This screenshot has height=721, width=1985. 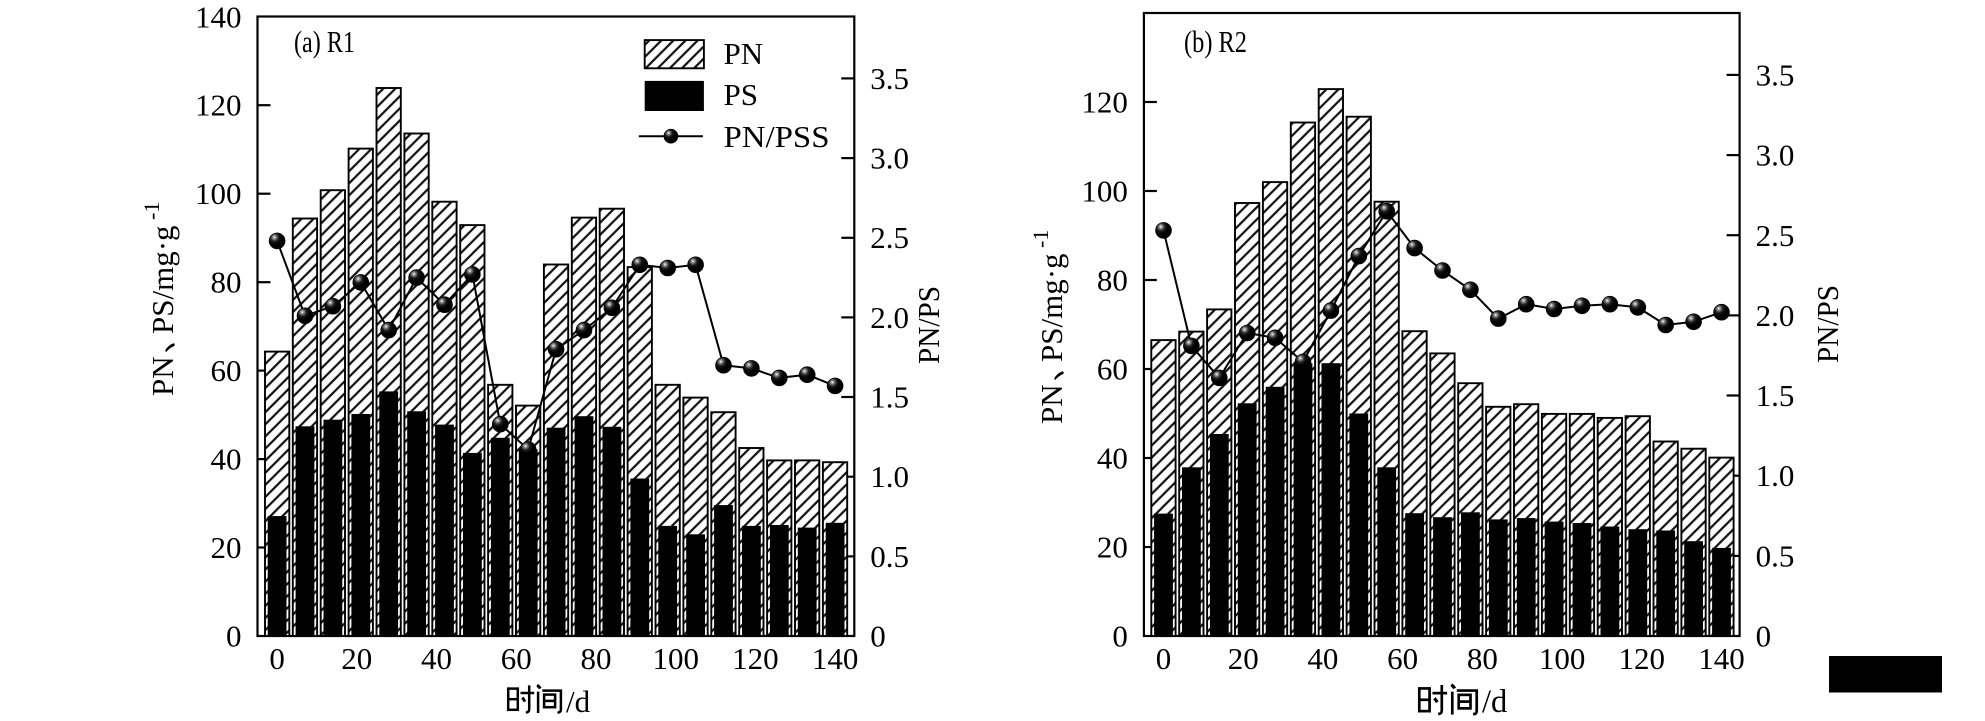 I want to click on svg-text: PN/PSS, so click(x=777, y=136).